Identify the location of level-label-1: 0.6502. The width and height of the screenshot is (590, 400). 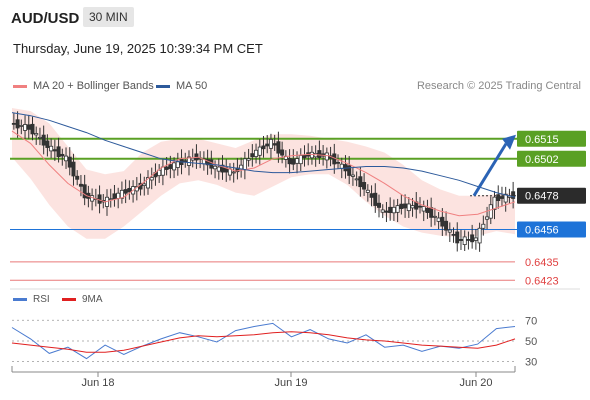
(542, 160).